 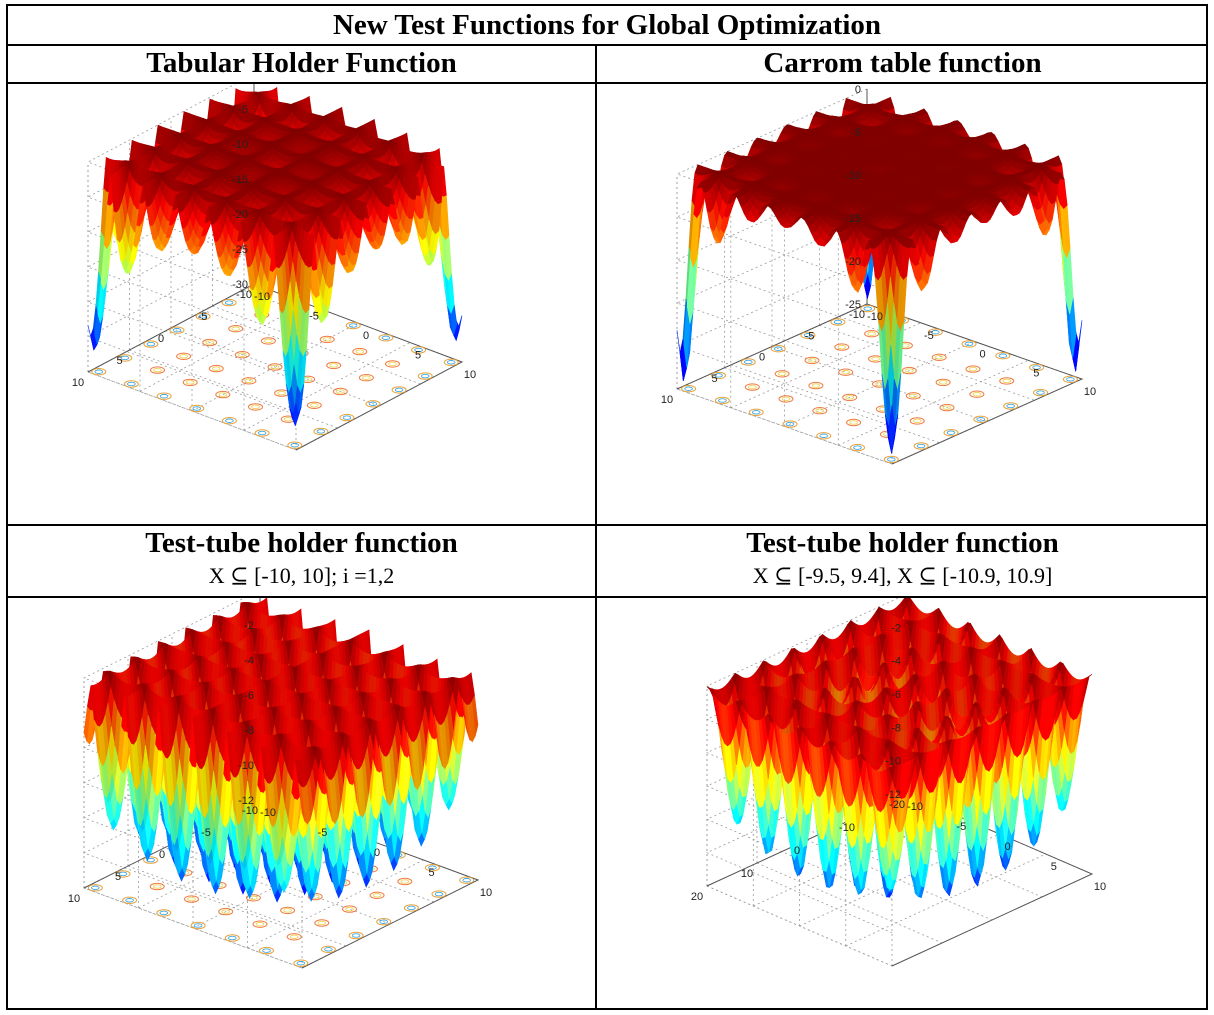 I want to click on column-divider, so click(x=596, y=527).